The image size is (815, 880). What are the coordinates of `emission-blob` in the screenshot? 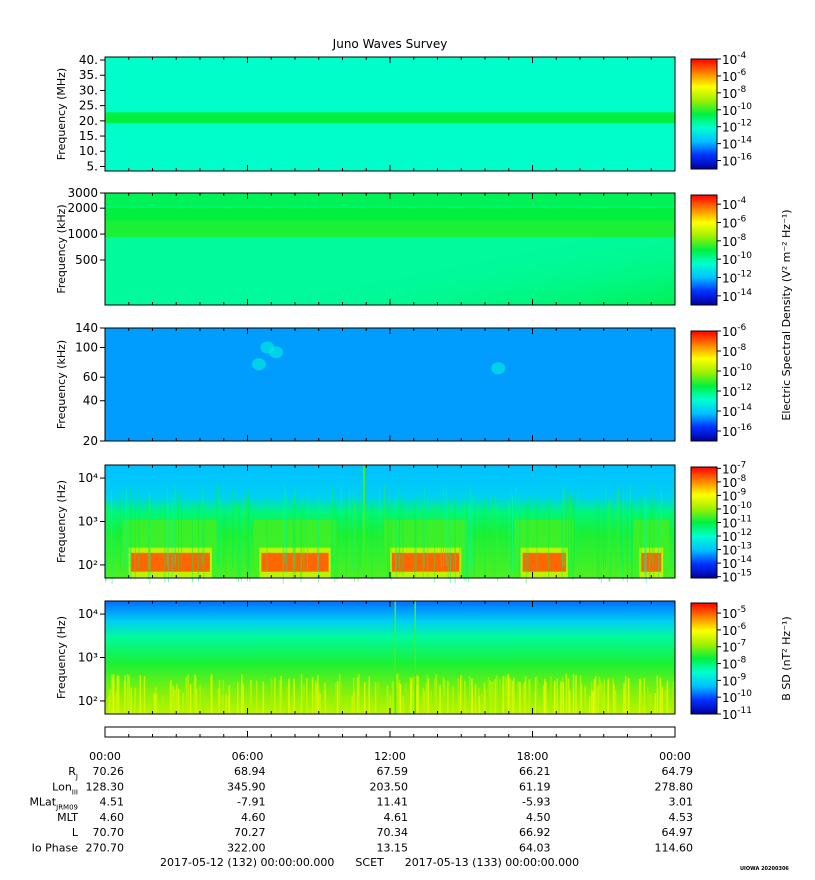 It's located at (258, 364).